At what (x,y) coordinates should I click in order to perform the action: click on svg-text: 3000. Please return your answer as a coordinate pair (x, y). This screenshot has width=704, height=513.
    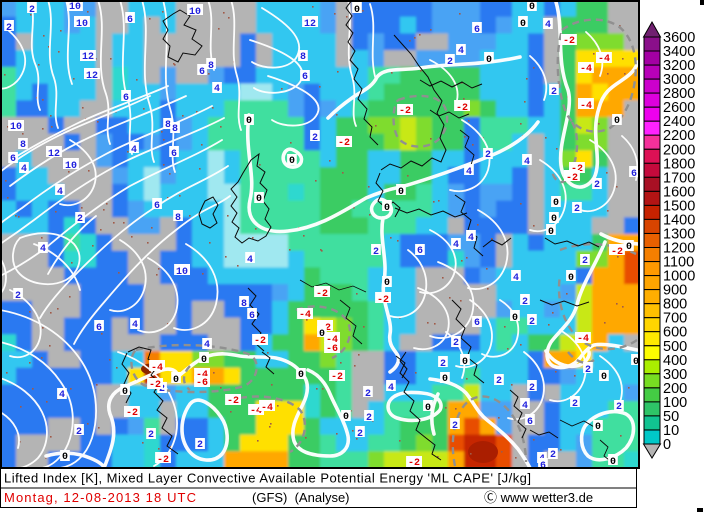
    Looking at the image, I should click on (679, 80).